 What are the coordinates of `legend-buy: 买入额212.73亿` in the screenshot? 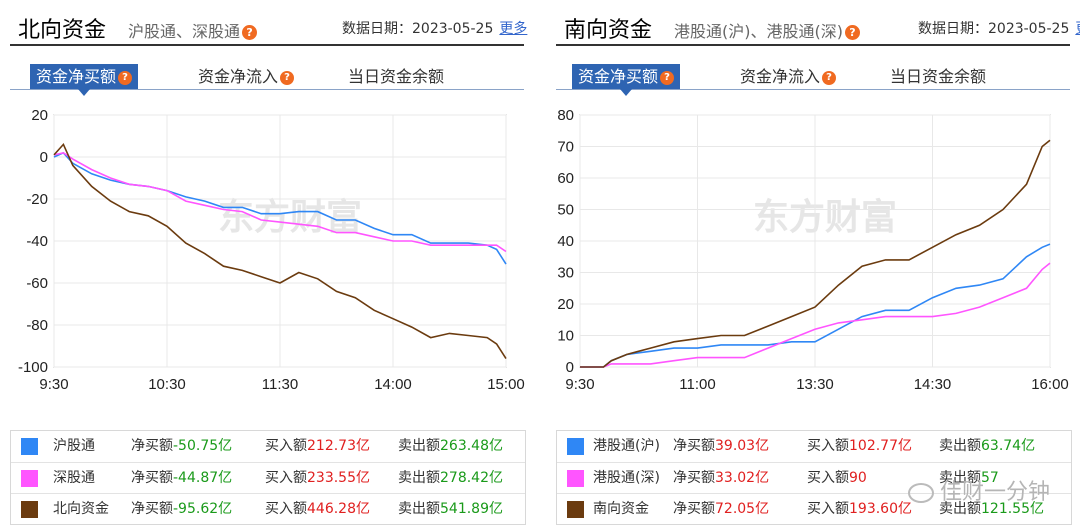 It's located at (317, 446).